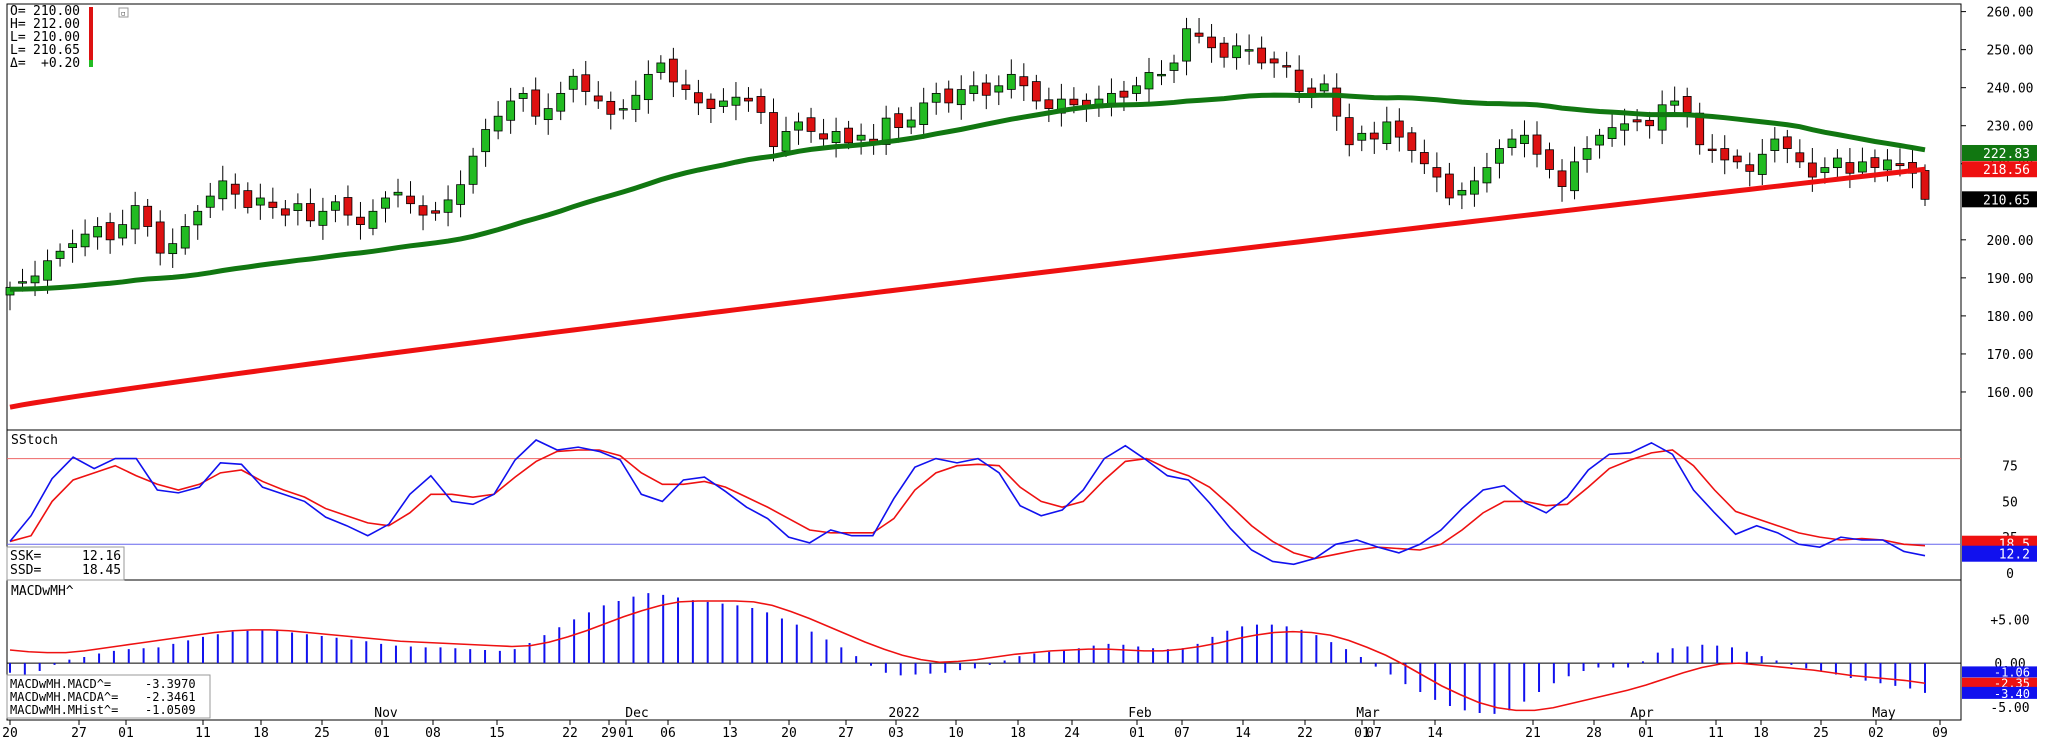 This screenshot has width=2045, height=749. I want to click on x-month-label: Mar, so click(1368, 713).